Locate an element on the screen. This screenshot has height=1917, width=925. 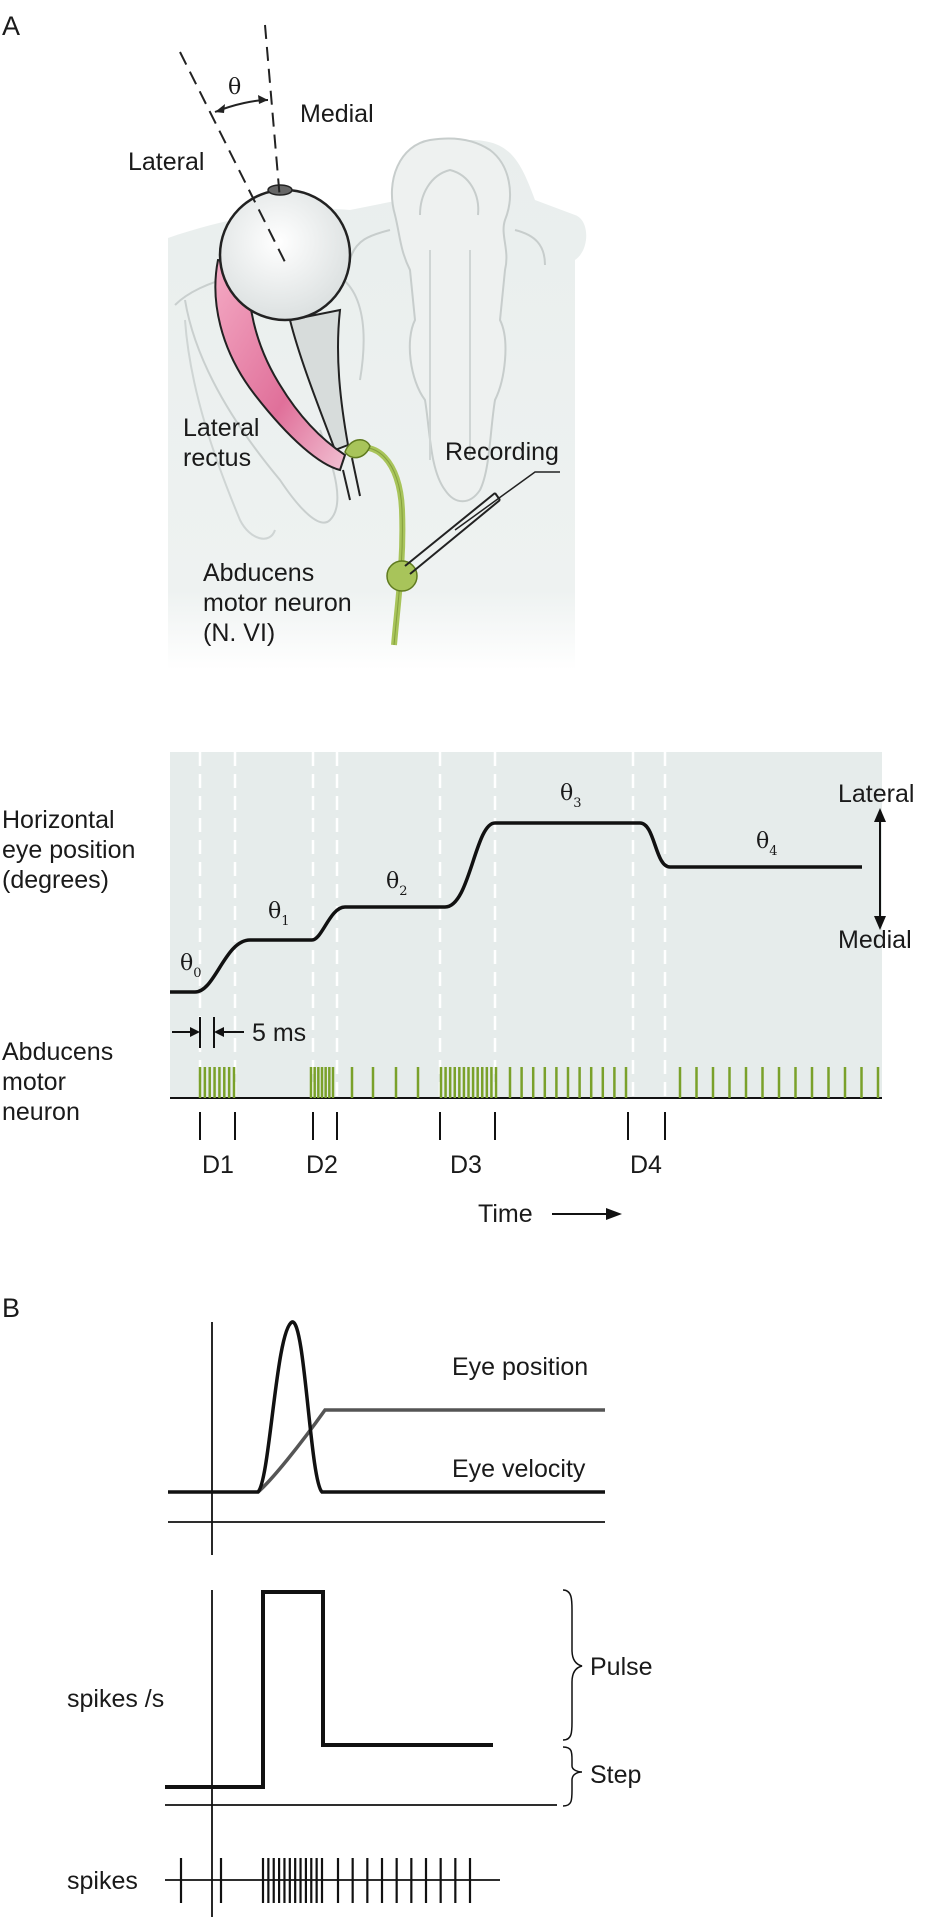
interval-label: 5 ms is located at coordinates (279, 1033).